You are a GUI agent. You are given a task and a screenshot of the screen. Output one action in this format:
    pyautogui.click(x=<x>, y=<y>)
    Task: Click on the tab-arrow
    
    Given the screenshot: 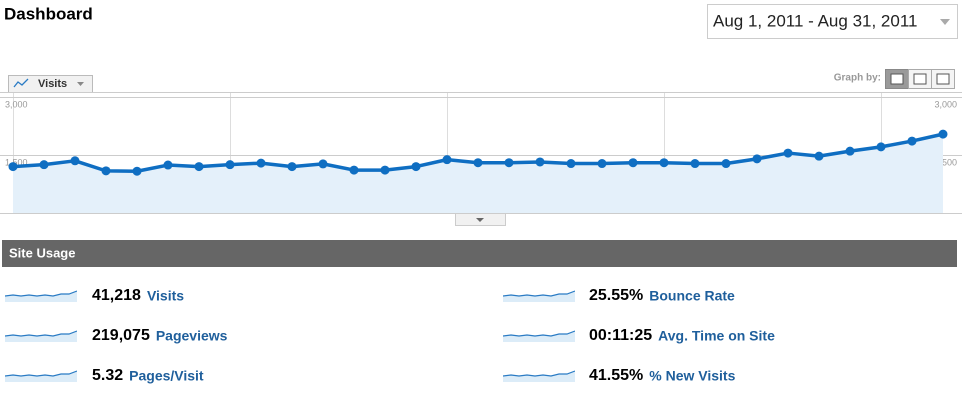 What is the action you would take?
    pyautogui.click(x=80, y=84)
    